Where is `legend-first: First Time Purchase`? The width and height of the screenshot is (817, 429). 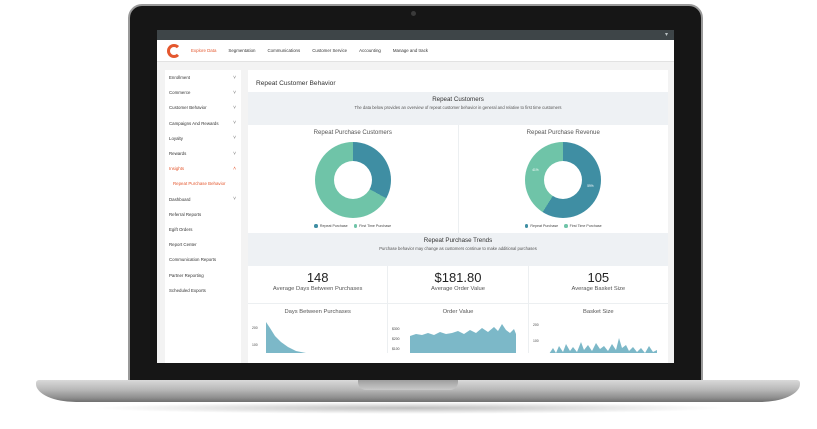
legend-first: First Time Purchase is located at coordinates (583, 226).